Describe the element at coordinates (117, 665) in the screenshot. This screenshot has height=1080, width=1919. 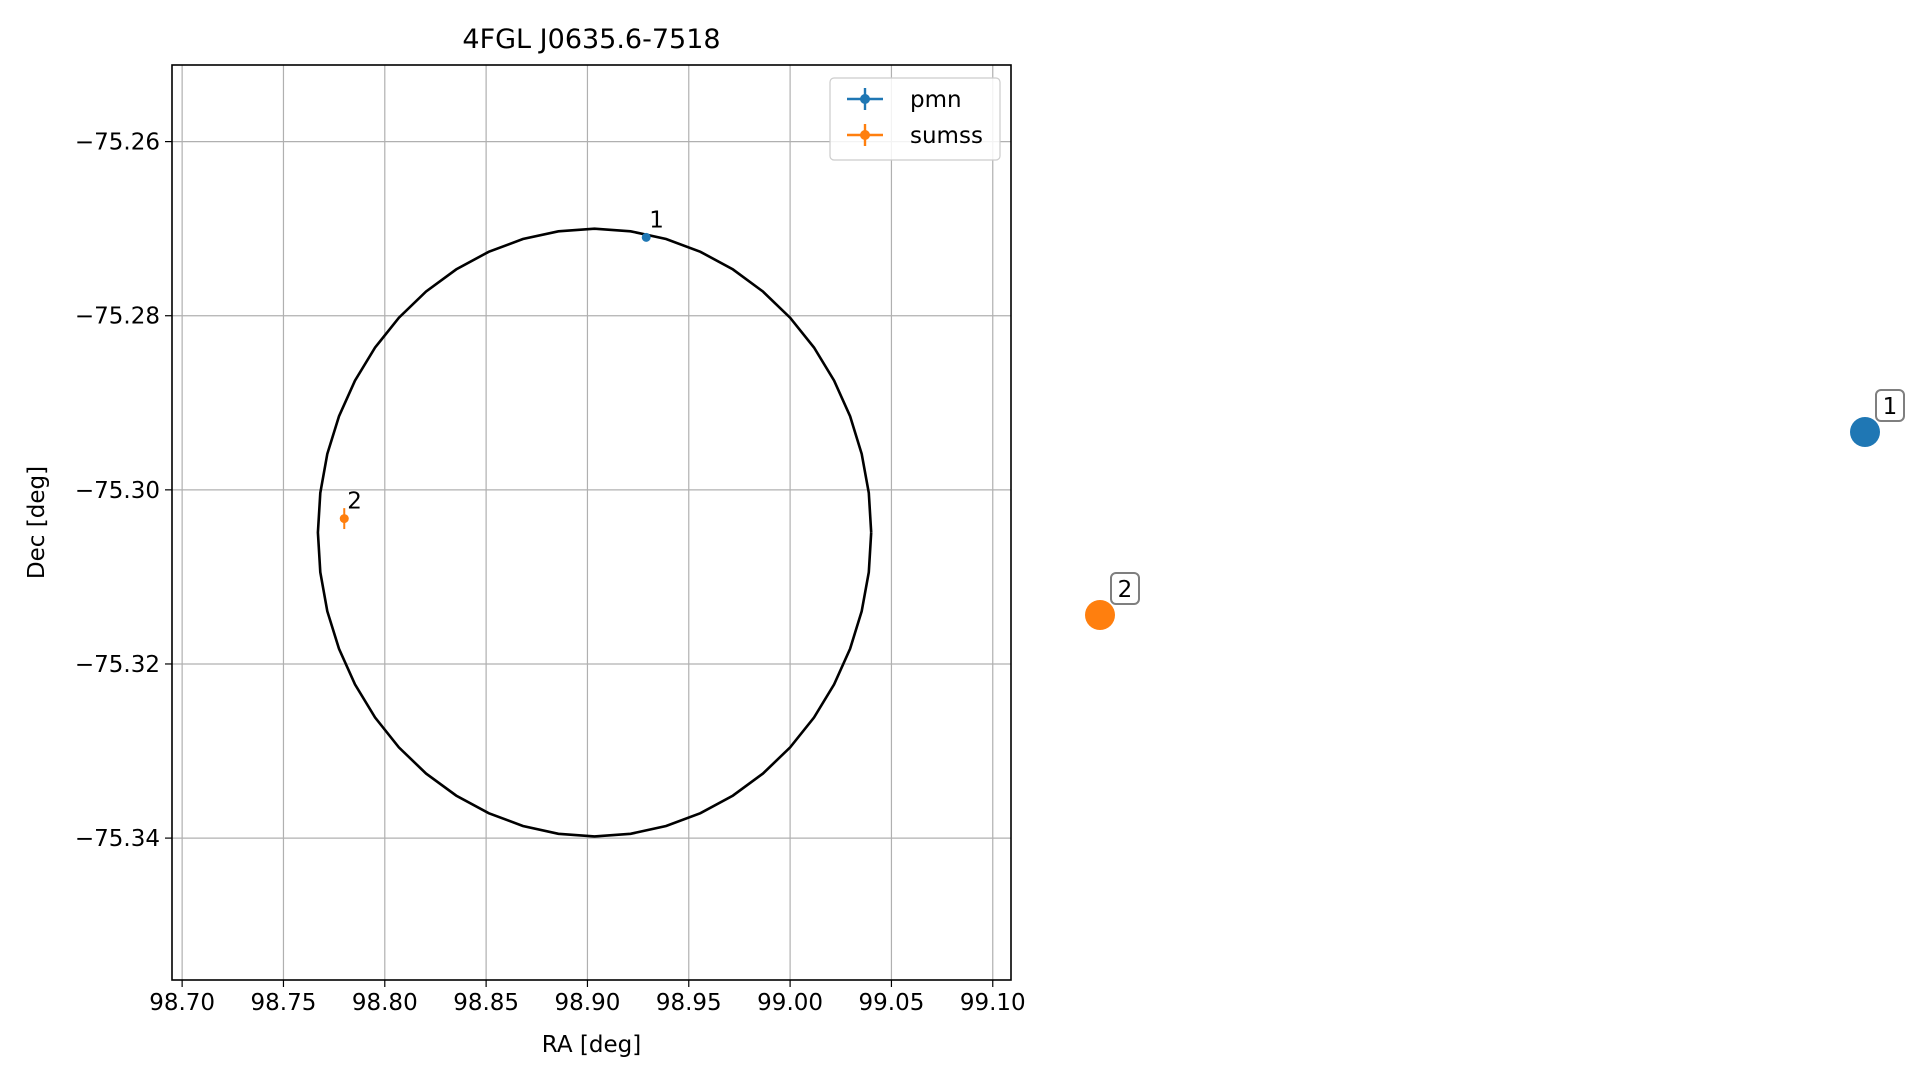
I see `y-tick-label: −75.32` at that location.